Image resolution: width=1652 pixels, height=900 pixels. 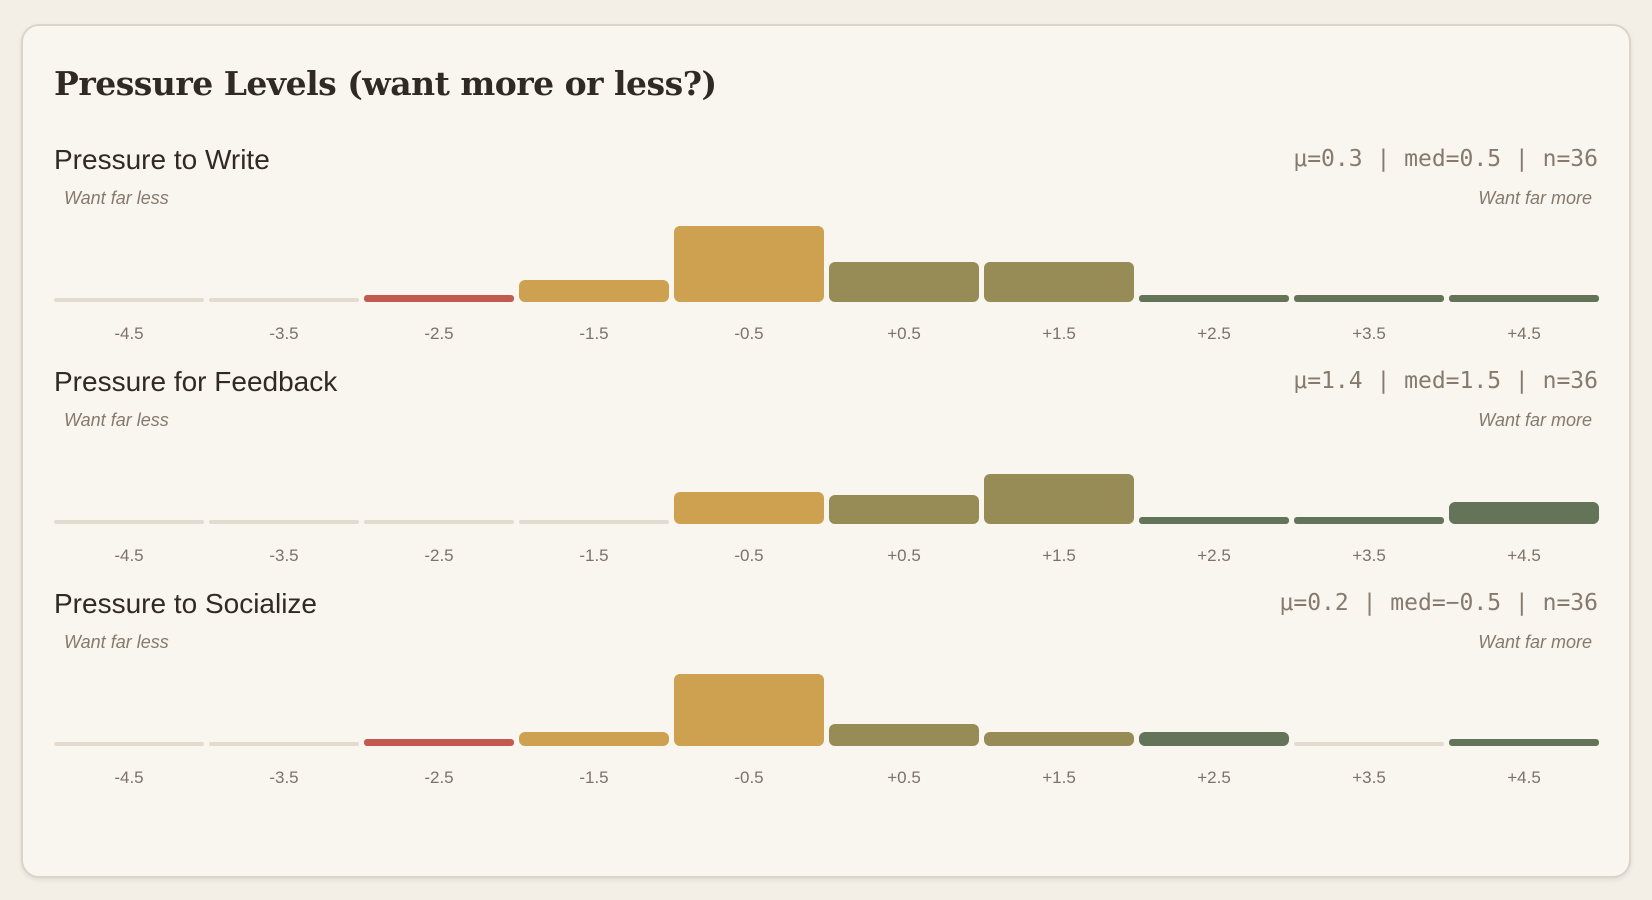 What do you see at coordinates (1445, 159) in the screenshot?
I see `section-stats: μ=0.3 | med=0.5 | n=36` at bounding box center [1445, 159].